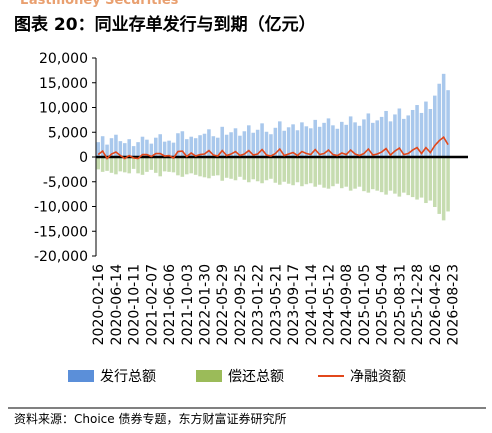 The width and height of the screenshot is (492, 433). I want to click on y-tick-label: 5,000, so click(68, 133).